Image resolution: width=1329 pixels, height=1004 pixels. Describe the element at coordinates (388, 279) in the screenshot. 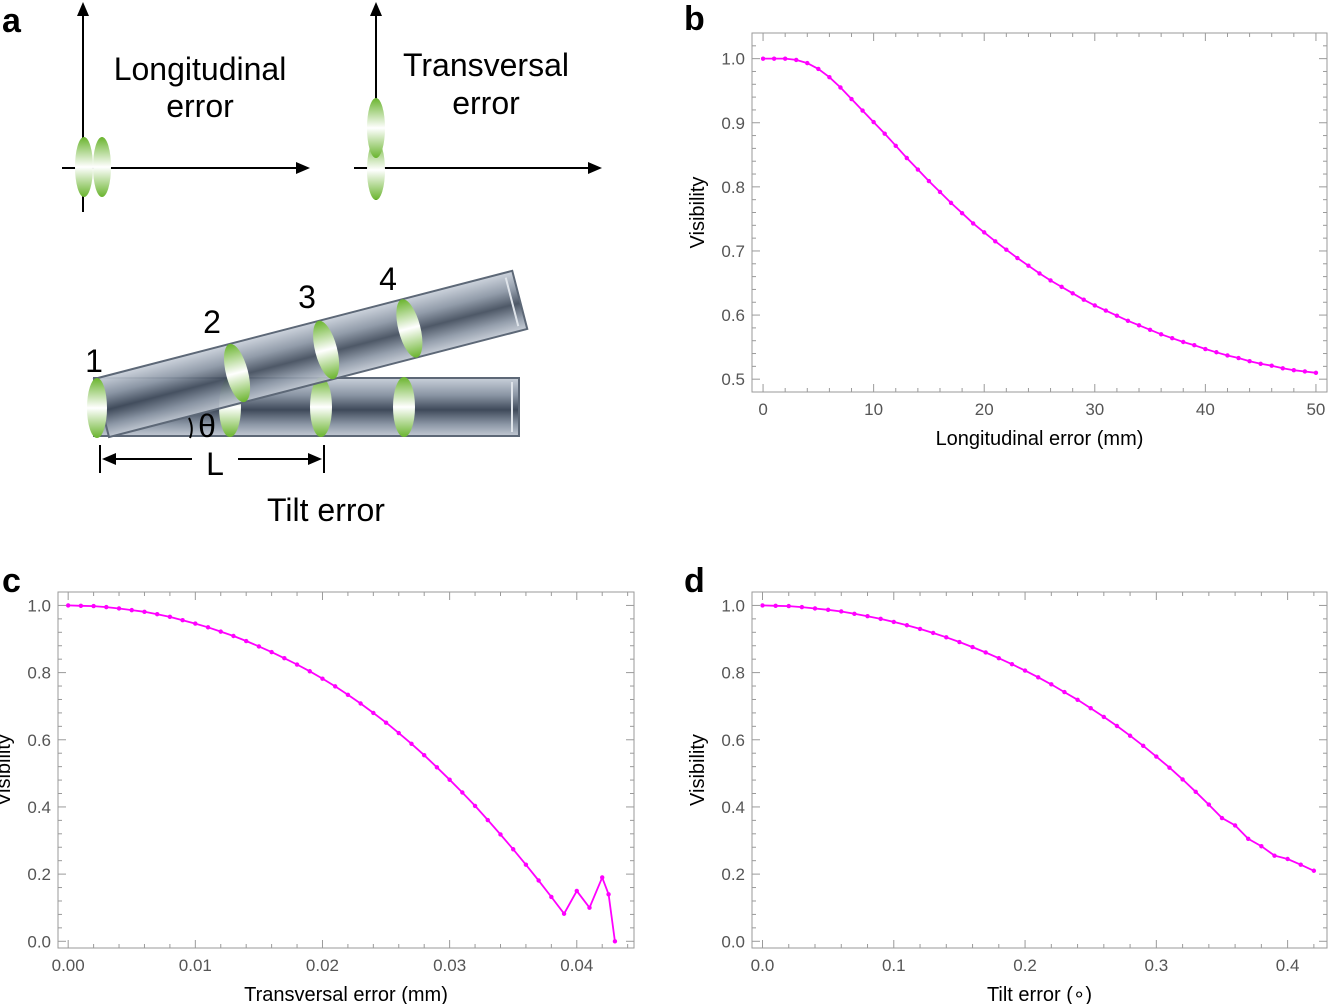

I see `lens-number-4: 4` at that location.